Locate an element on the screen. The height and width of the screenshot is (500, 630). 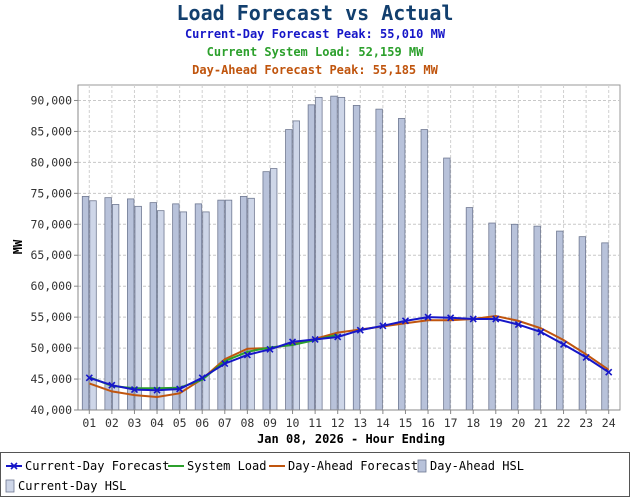
subtitle-1: Current-Day Forecast Peak: 55,010 MW is located at coordinates (315, 34).